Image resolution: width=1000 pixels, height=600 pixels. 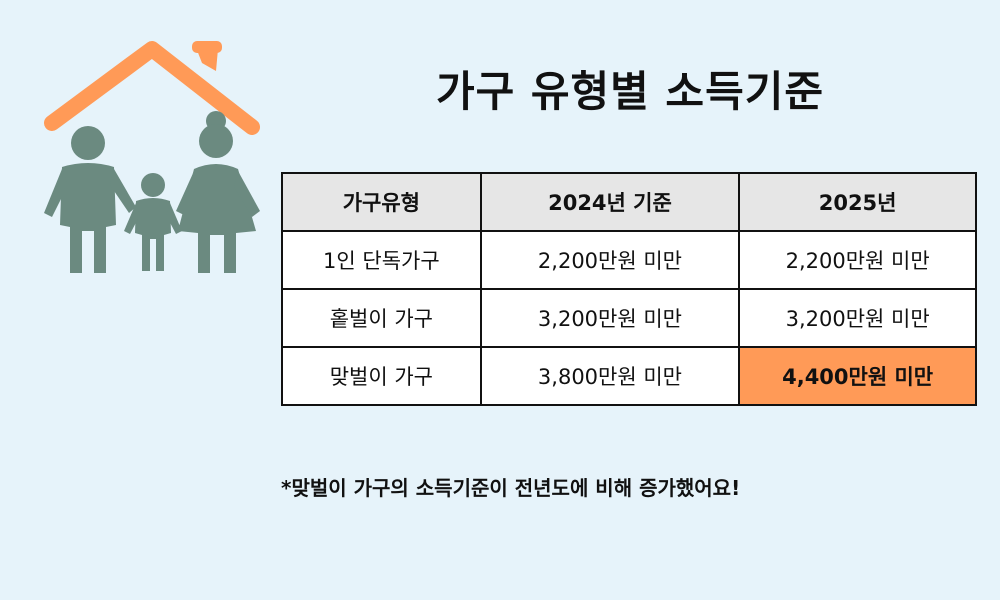 I want to click on father-icon, so click(x=90, y=199).